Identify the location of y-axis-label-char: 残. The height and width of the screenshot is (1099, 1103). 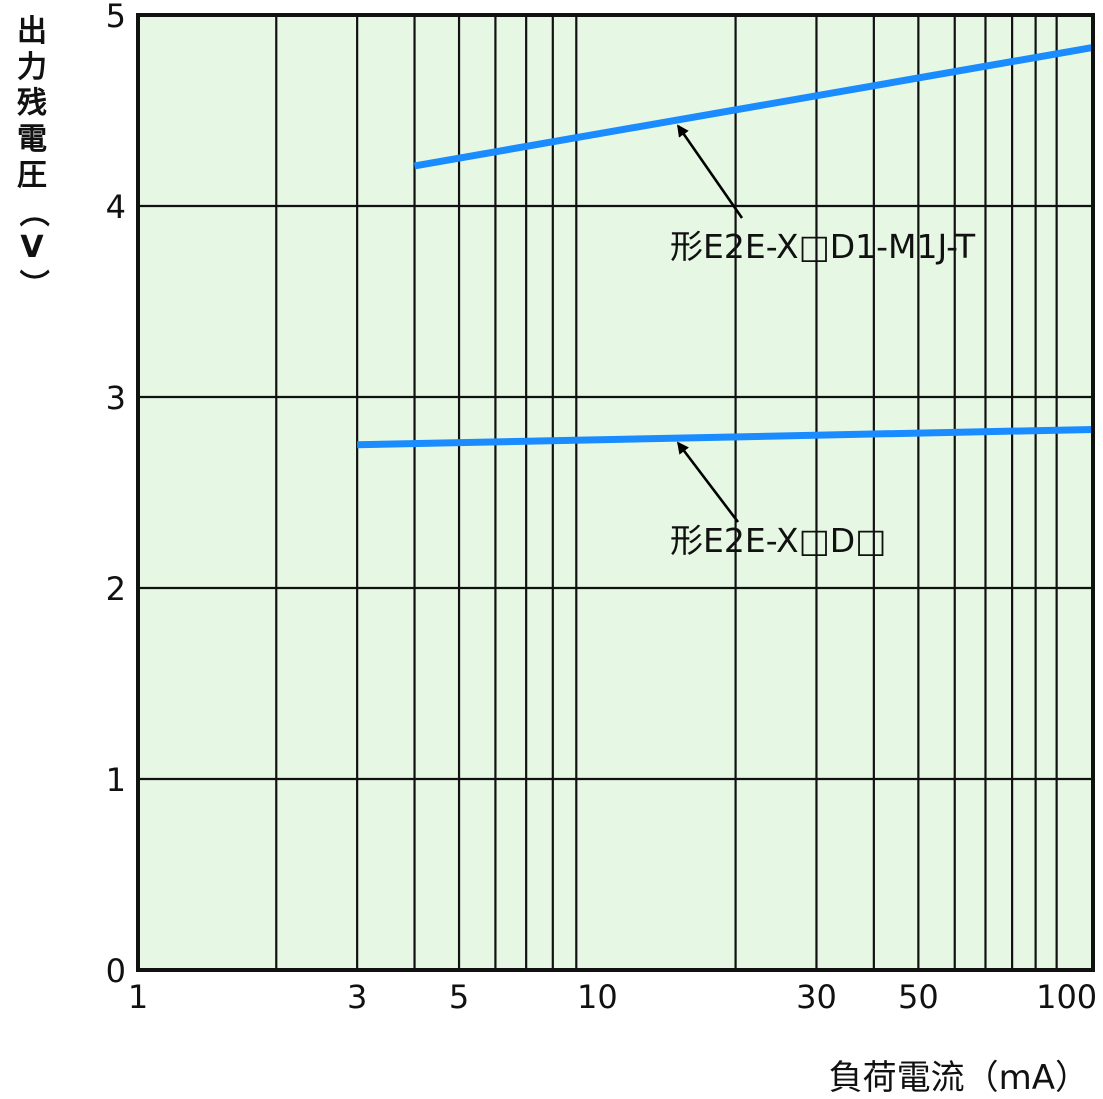
(32, 103).